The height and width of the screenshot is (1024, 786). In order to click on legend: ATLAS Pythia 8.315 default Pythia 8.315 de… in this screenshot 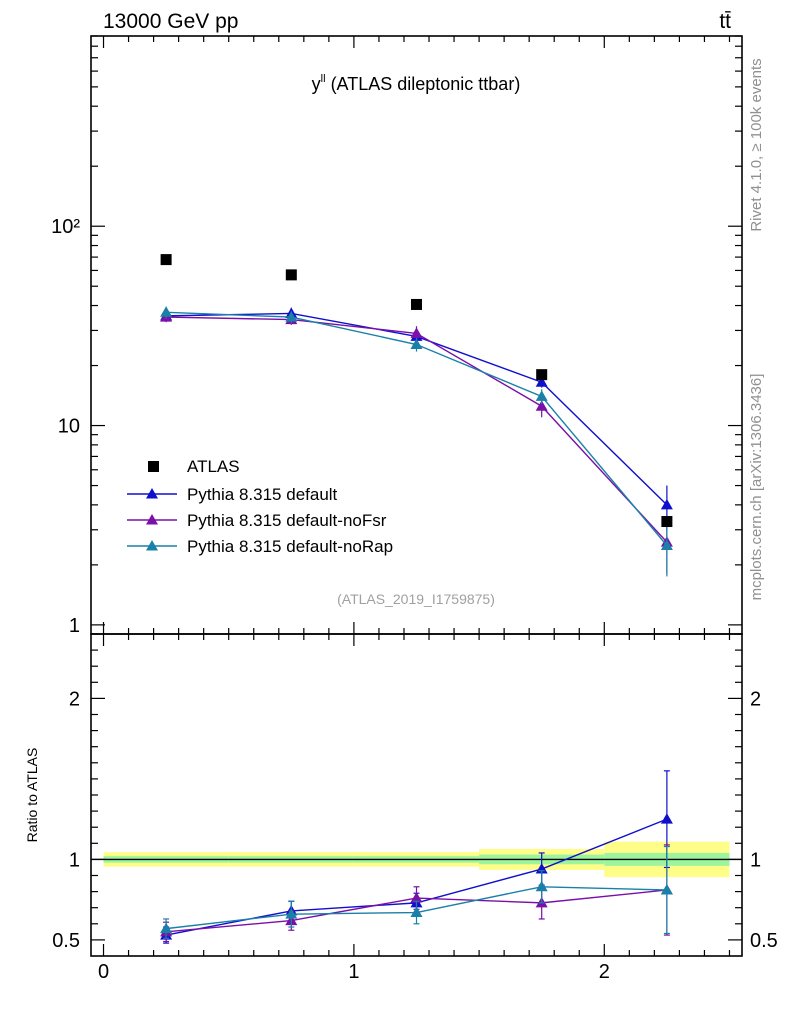, I will do `click(260, 506)`.